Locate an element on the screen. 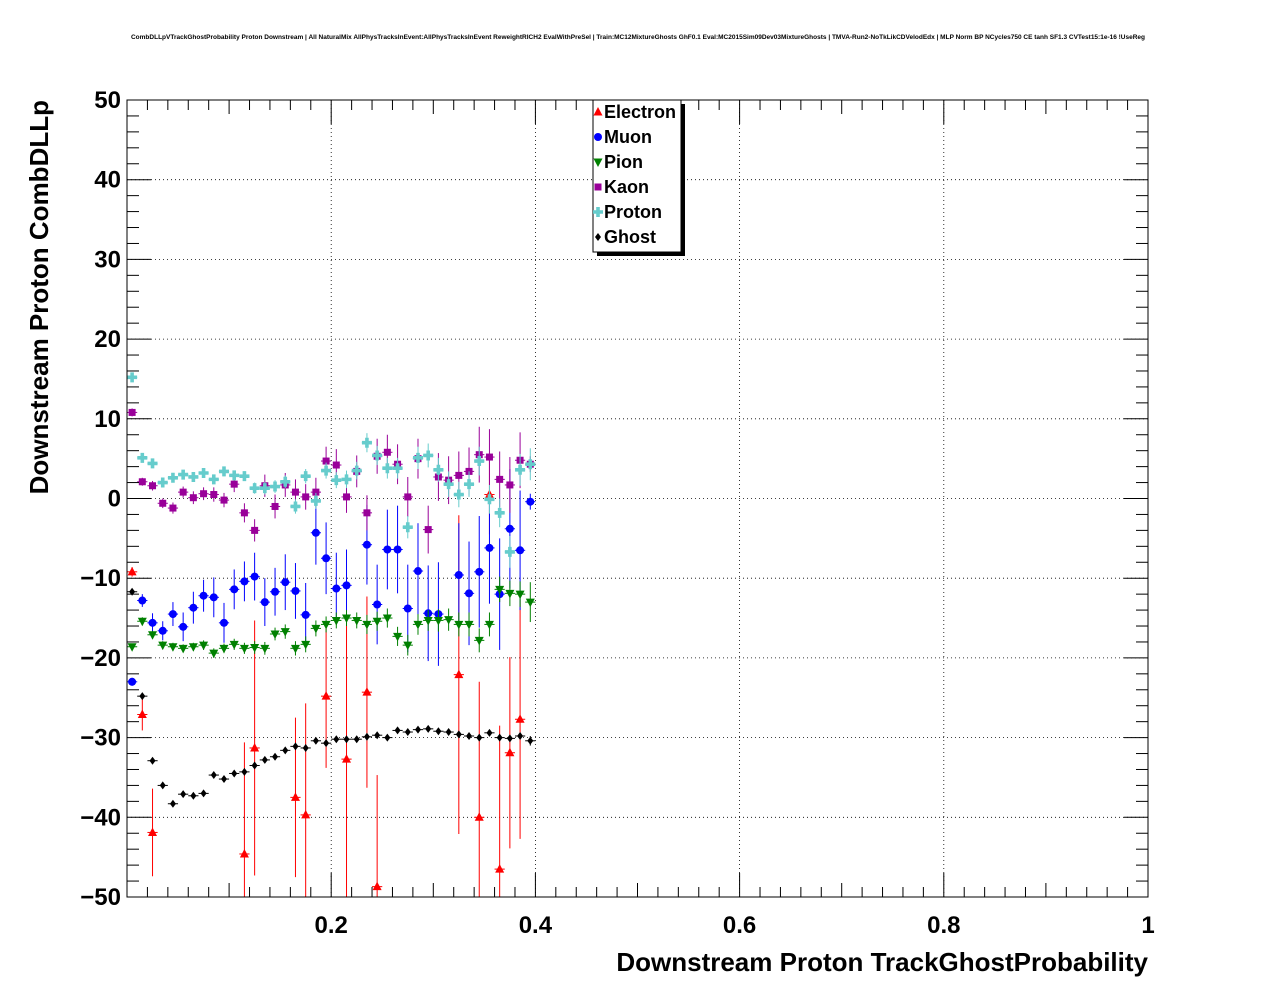 The image size is (1276, 996). legend-item-electron: Electron is located at coordinates (634, 112).